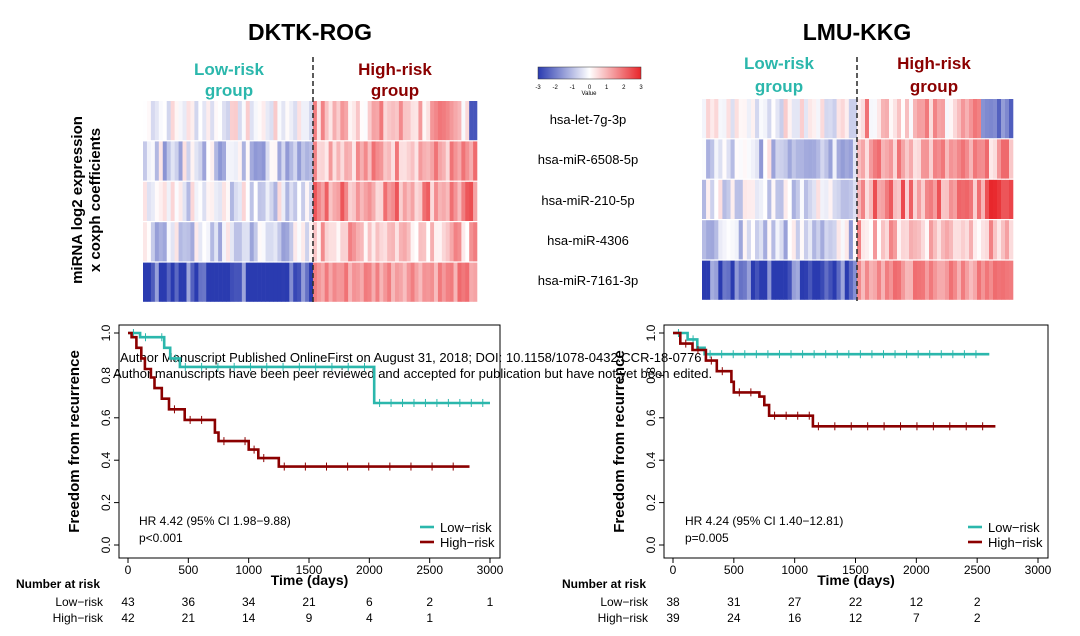 Image resolution: width=1080 pixels, height=636 pixels. Describe the element at coordinates (607, 88) in the screenshot. I see `color-scale-tick-label: 1` at that location.